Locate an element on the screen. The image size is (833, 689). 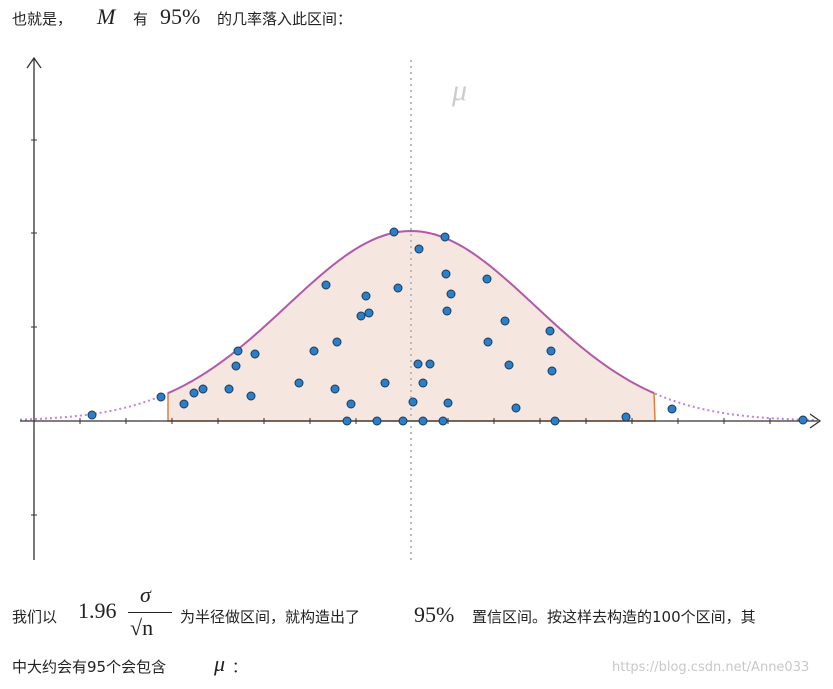
text: 置信区间。按这样去构造的100个区间，其 is located at coordinates (614, 617).